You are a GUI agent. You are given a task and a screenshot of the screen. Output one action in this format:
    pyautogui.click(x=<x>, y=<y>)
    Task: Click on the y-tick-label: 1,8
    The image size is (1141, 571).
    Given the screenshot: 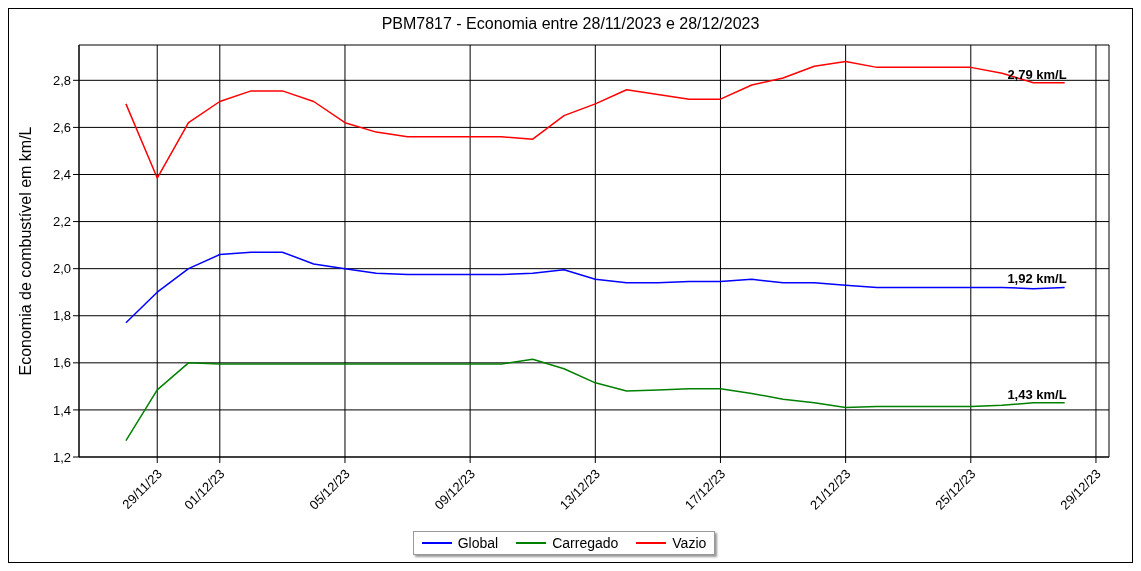 What is the action you would take?
    pyautogui.click(x=61, y=316)
    